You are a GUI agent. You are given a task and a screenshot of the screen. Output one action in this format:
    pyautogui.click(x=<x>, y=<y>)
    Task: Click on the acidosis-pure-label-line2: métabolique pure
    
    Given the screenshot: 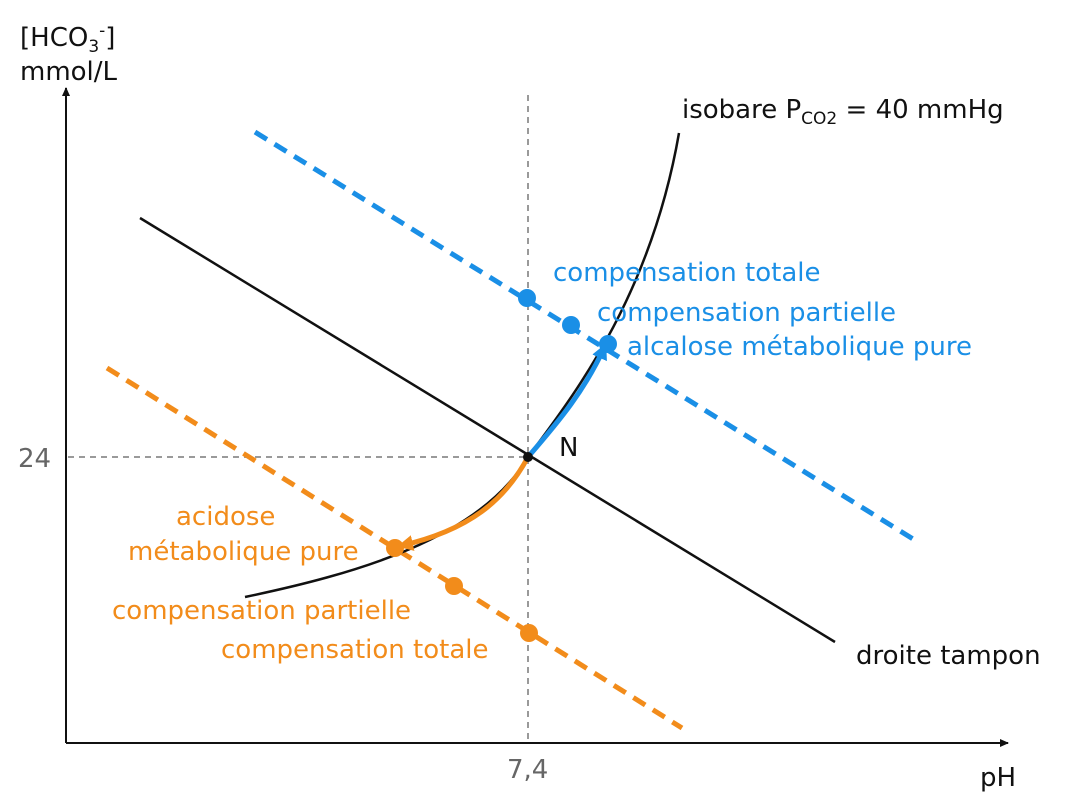 What is the action you would take?
    pyautogui.click(x=243, y=552)
    